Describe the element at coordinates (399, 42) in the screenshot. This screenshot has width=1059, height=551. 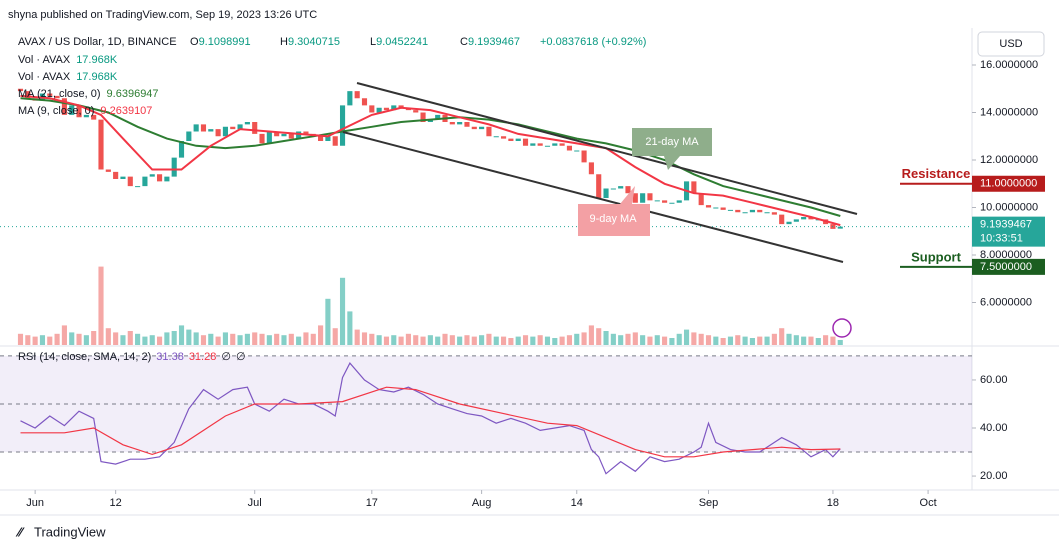
I see `ohlc: L9.0452241` at that location.